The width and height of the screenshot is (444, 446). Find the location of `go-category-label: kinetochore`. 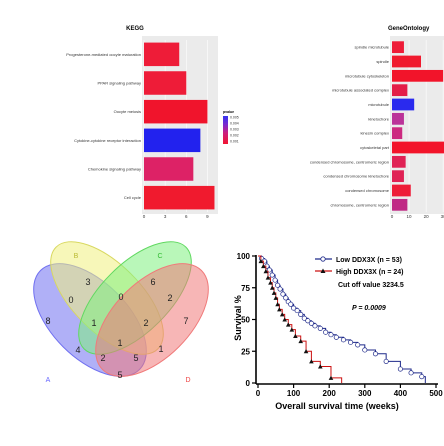

go-category-label: kinetochore is located at coordinates (378, 118).